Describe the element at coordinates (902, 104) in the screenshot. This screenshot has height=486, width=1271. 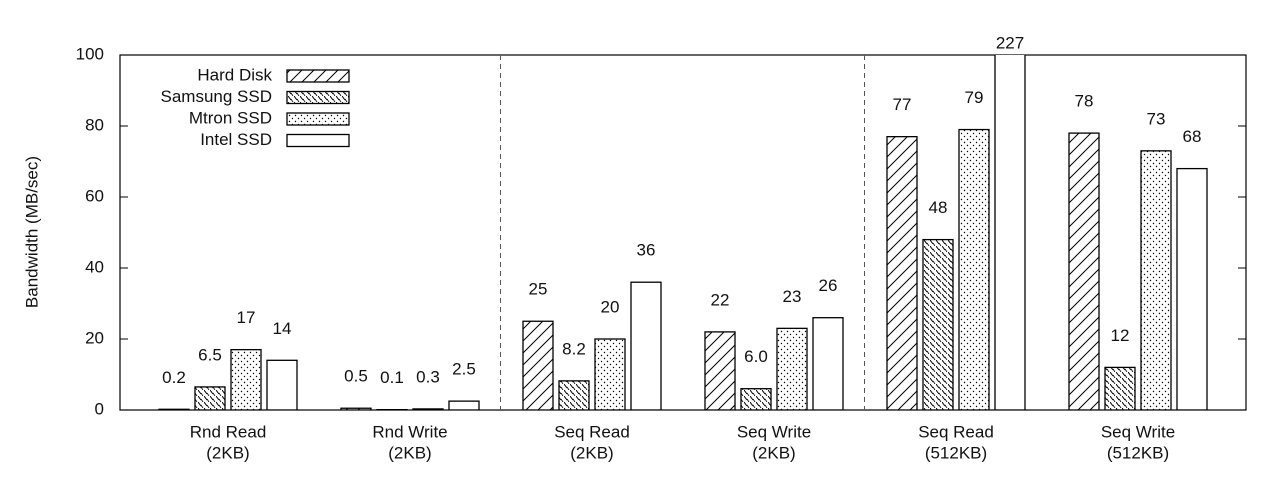
I see `value-label: 77` at that location.